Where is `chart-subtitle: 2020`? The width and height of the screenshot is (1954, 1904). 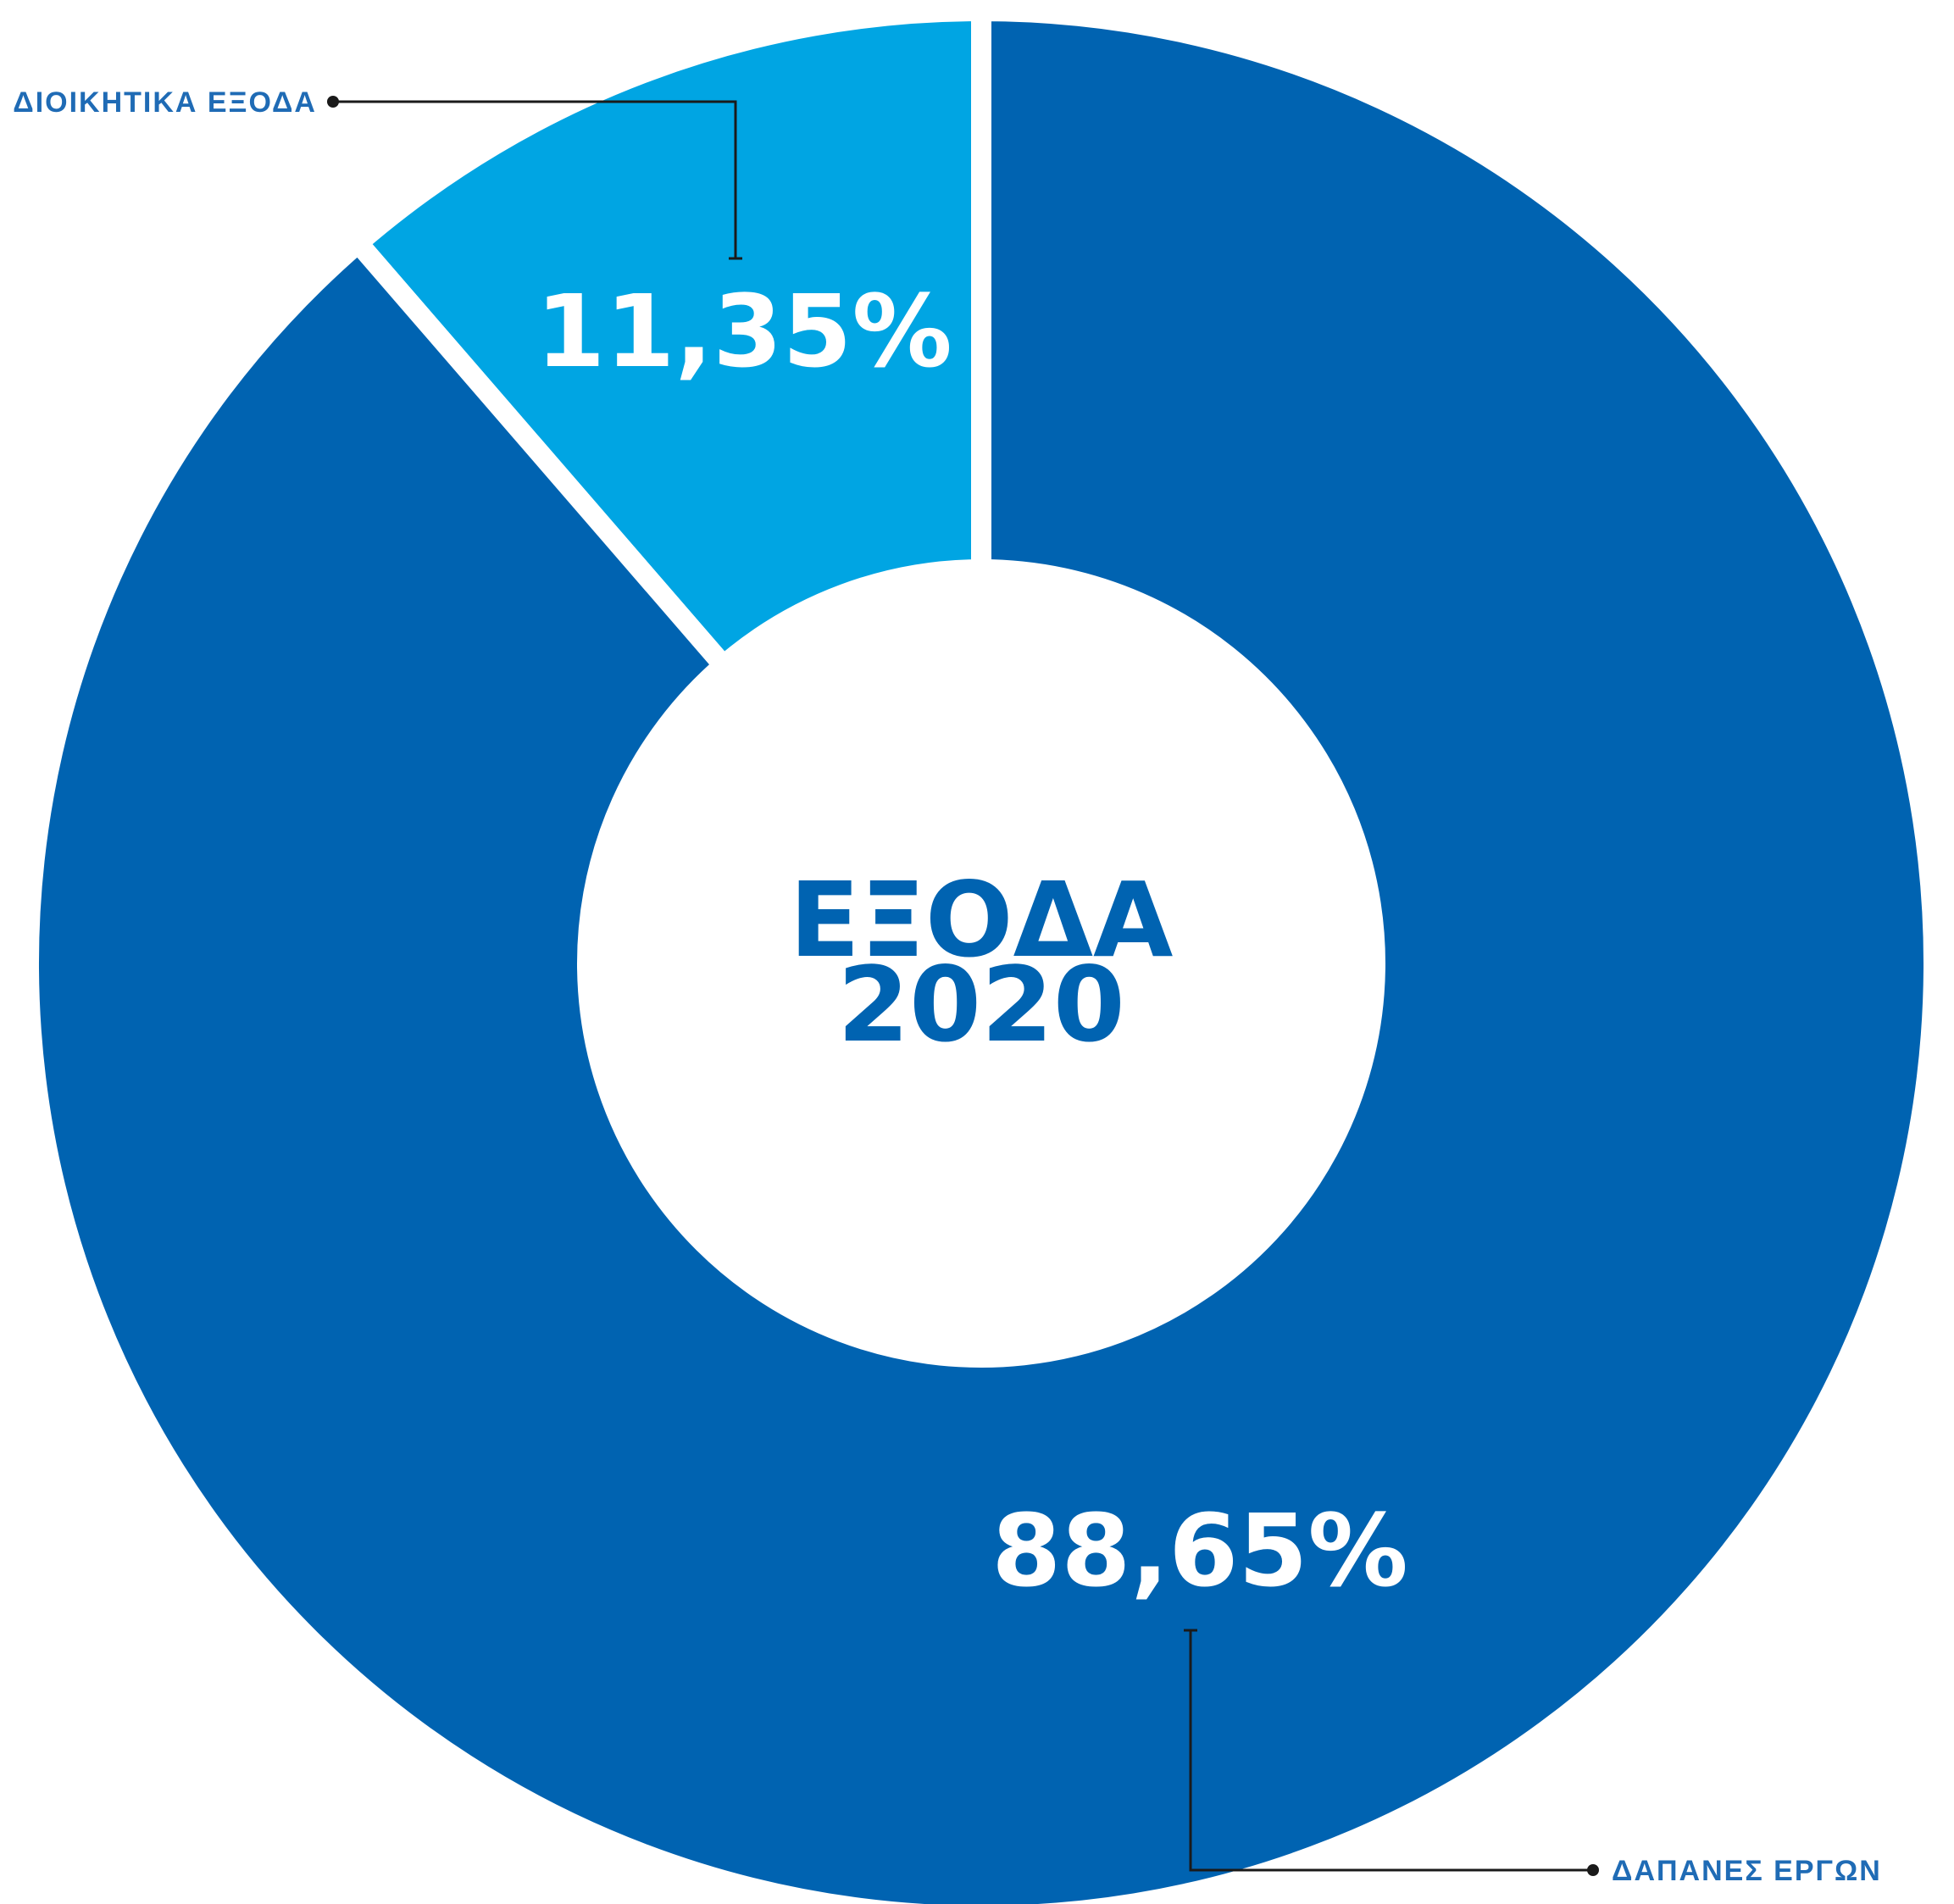
chart-subtitle: 2020 is located at coordinates (981, 1005).